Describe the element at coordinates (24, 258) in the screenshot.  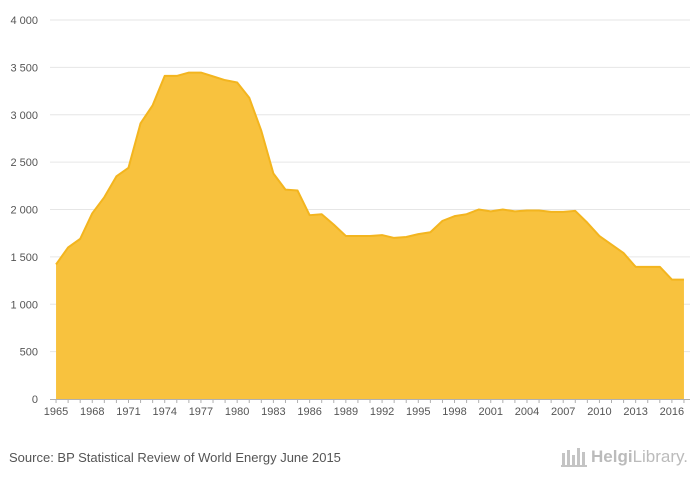
I see `y-tick-label: 1 500` at that location.